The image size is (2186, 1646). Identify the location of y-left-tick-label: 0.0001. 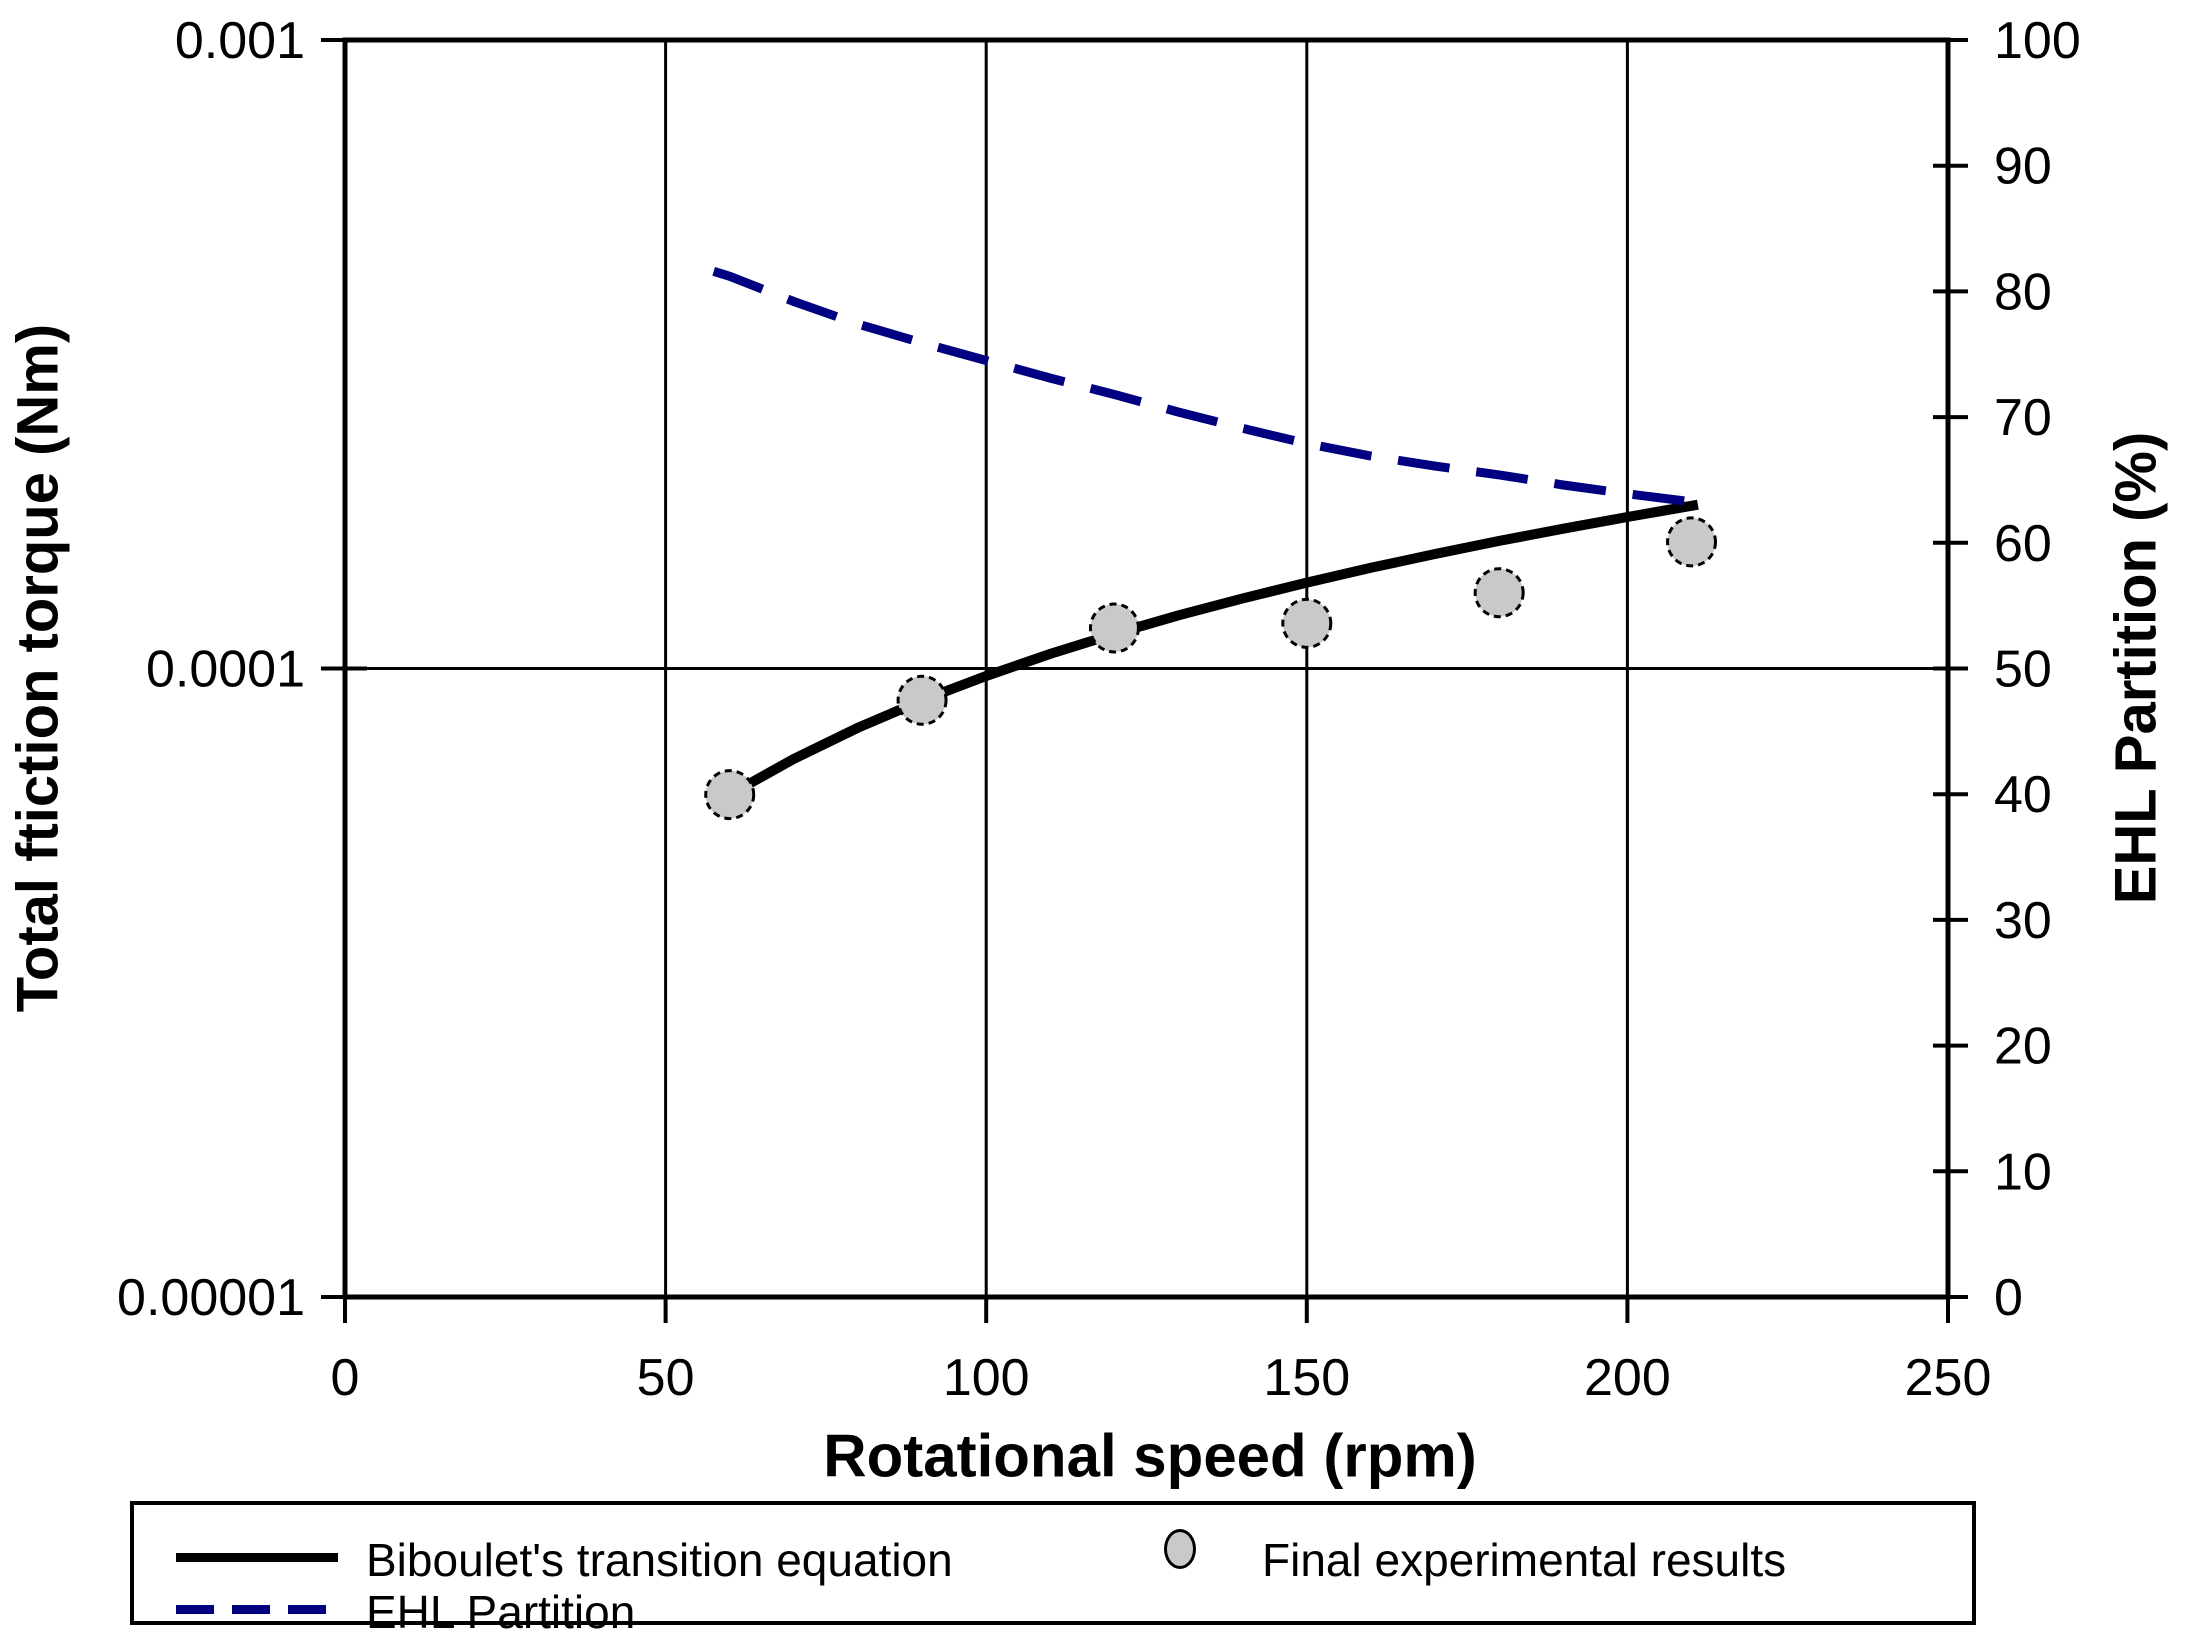
(225, 670).